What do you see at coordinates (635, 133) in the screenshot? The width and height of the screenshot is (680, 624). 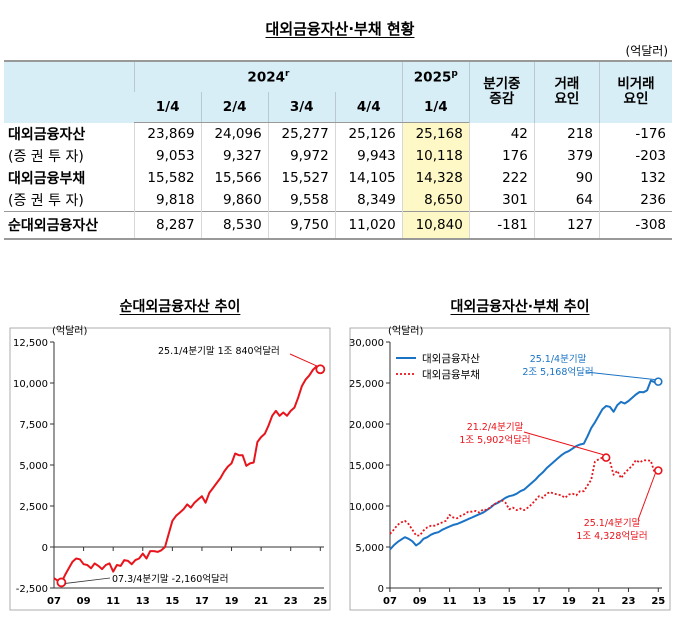 I see `table-cell: -176` at bounding box center [635, 133].